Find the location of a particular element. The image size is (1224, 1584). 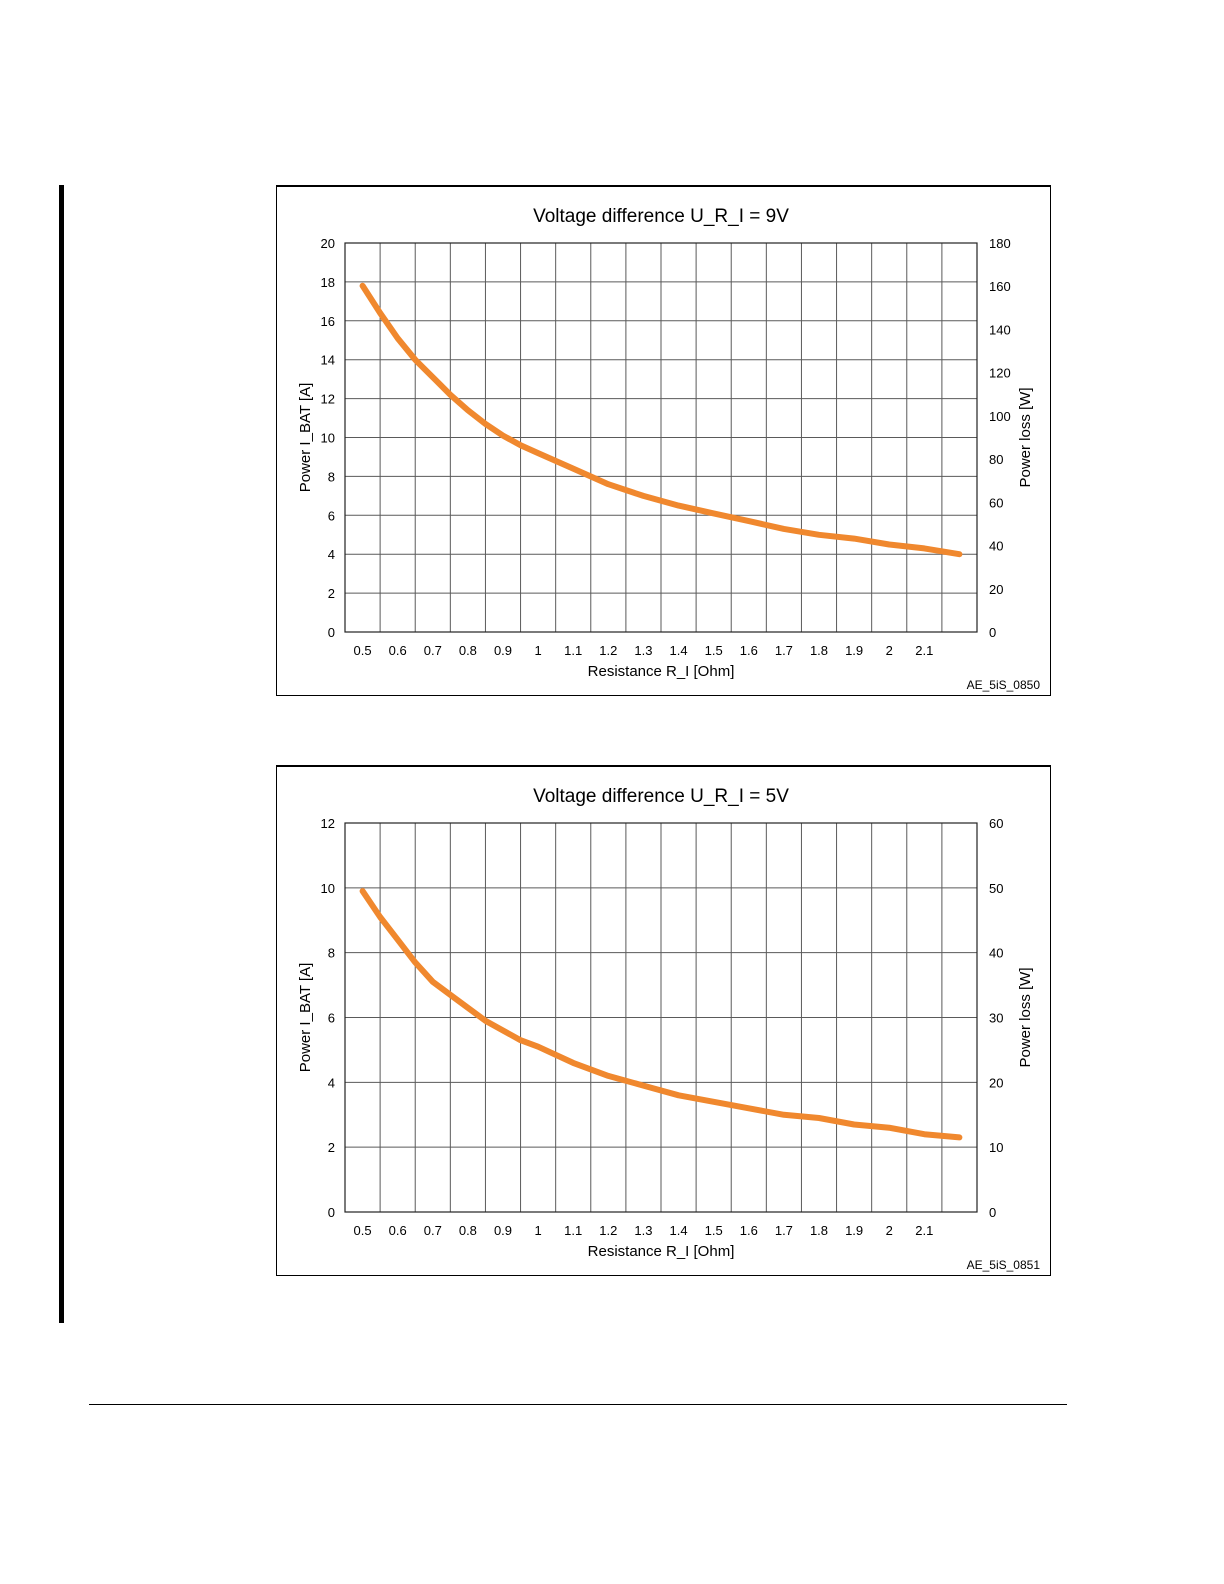

y2-tick-label: 10 is located at coordinates (996, 1147).